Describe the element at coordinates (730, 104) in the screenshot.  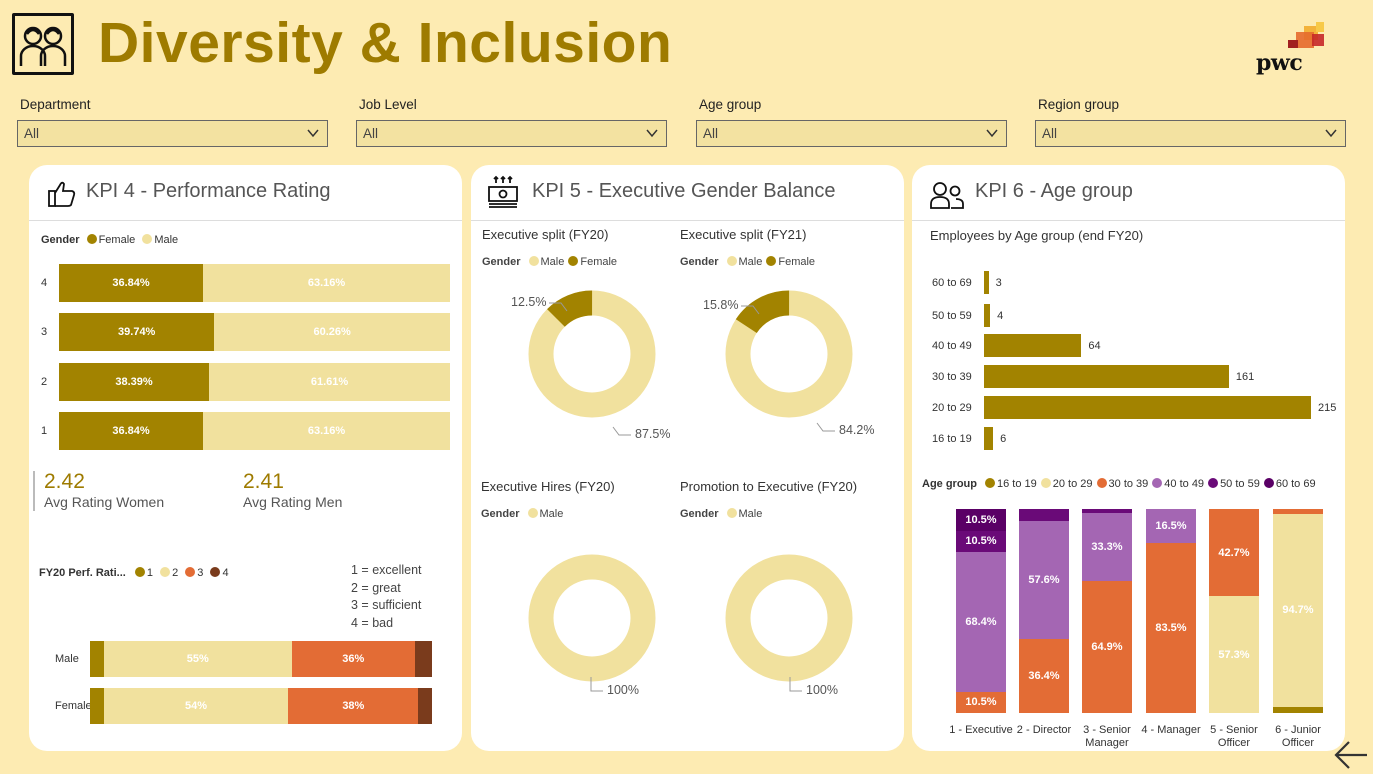
I see `slicer-label: Age group` at that location.